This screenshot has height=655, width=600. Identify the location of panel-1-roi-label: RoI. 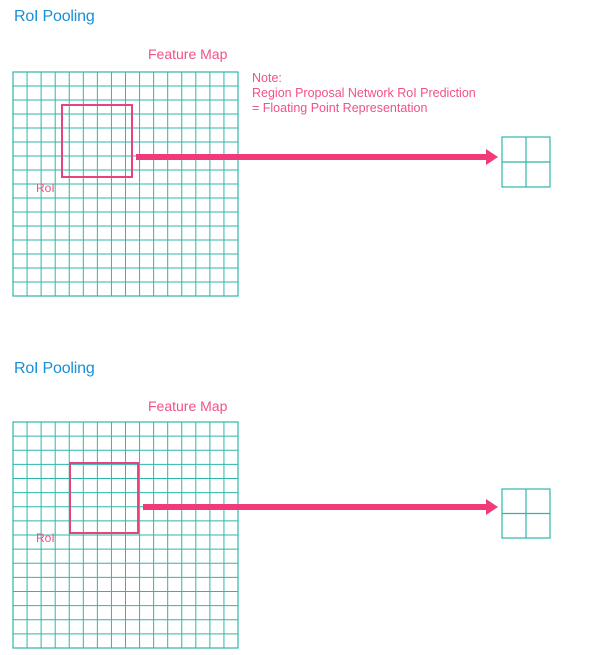
(45, 188).